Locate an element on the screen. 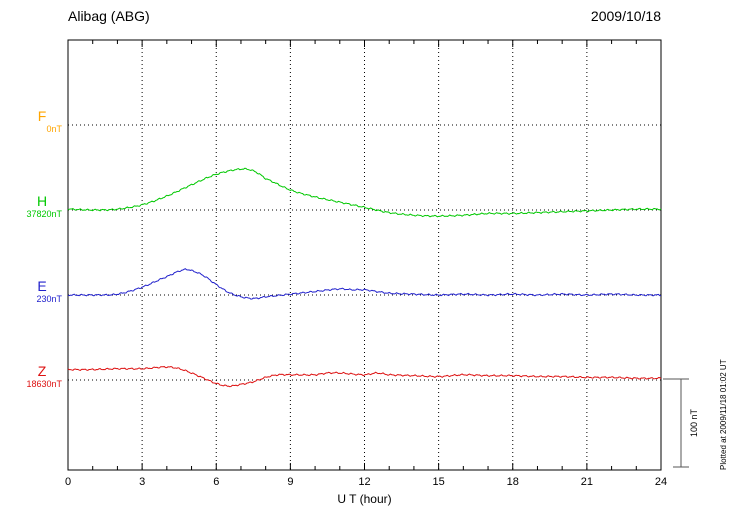 This screenshot has height=520, width=730. trace-E is located at coordinates (364, 284).